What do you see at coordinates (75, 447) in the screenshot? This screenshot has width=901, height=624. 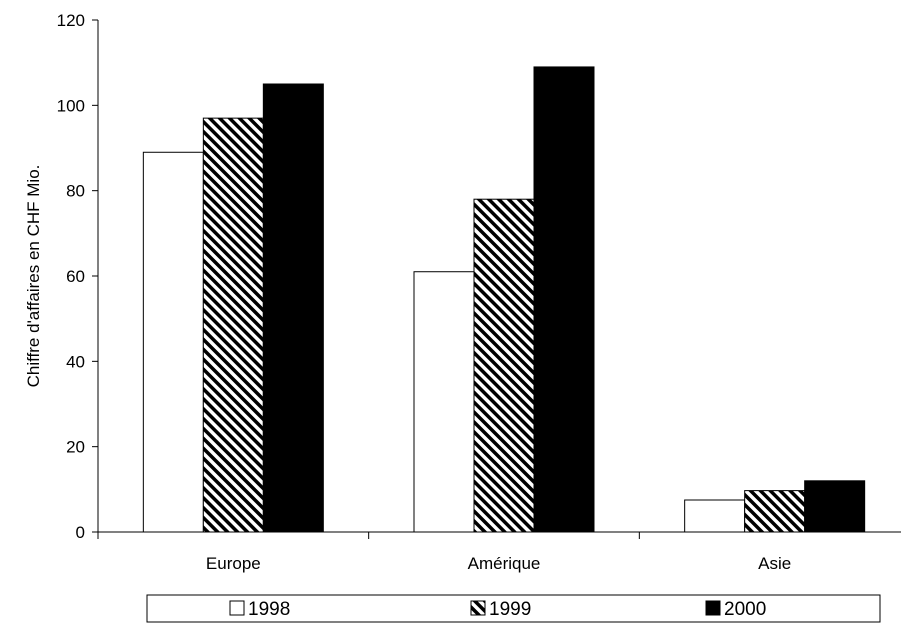 I see `y-tick-label: 20` at bounding box center [75, 447].